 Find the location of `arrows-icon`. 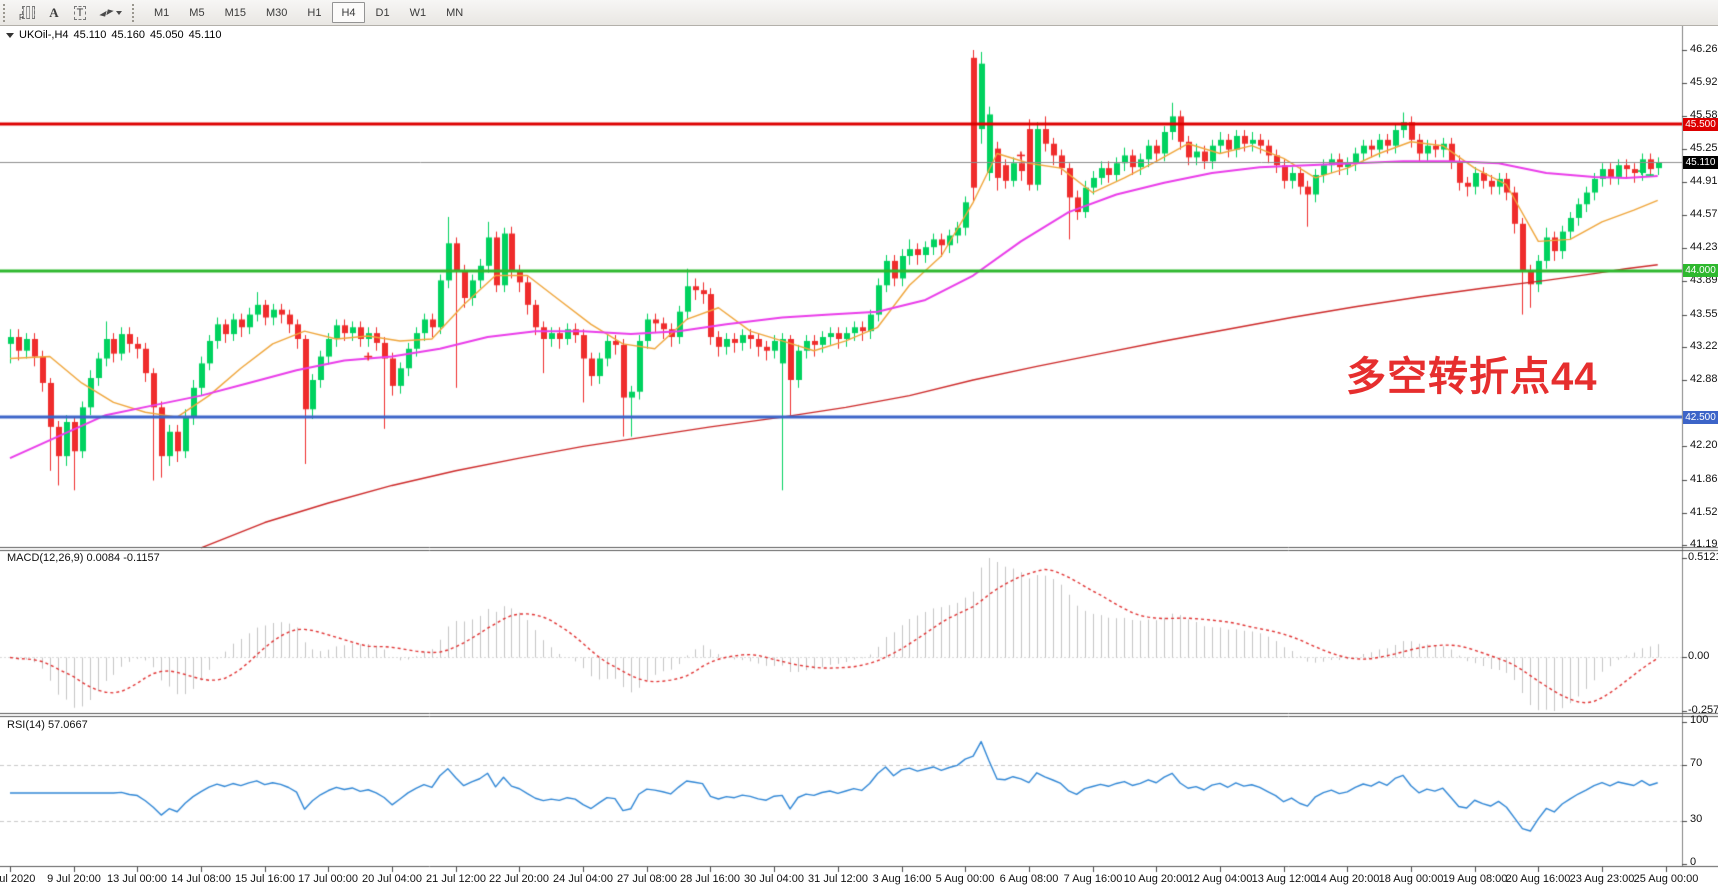

arrows-icon is located at coordinates (110, 12).